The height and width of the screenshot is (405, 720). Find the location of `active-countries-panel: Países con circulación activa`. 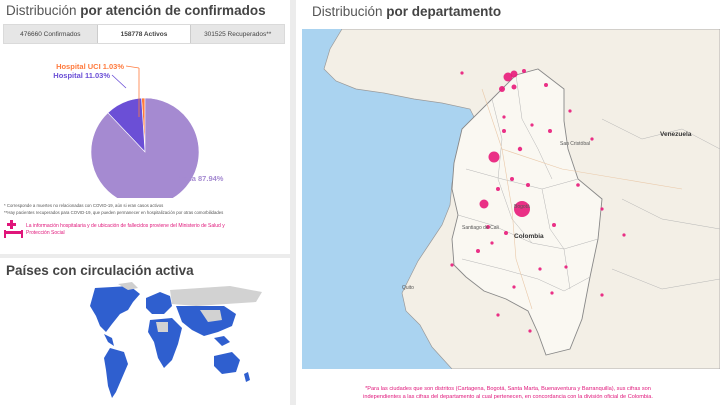

active-countries-panel: Países con circulación activa is located at coordinates (145, 331).